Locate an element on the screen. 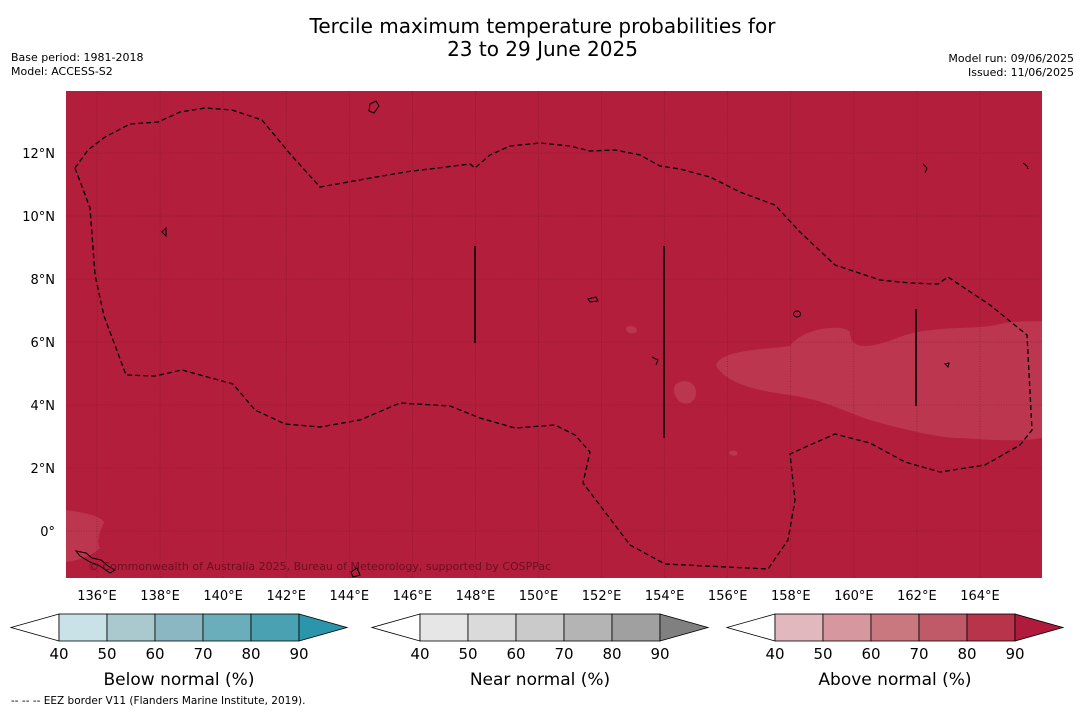  longitude-label: 138°E is located at coordinates (160, 596).